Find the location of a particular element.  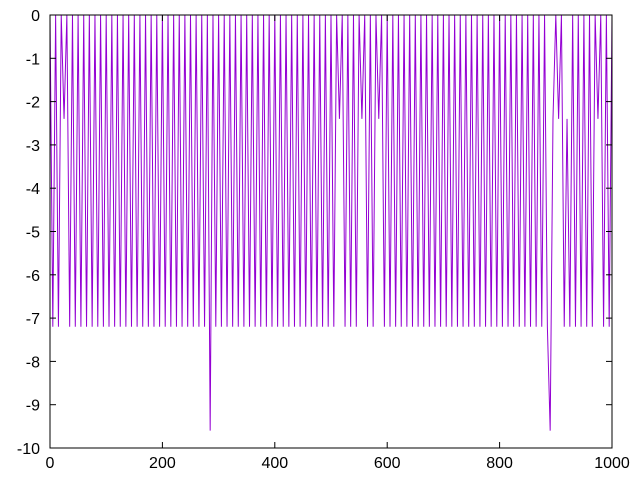

x-tick-label: 600 is located at coordinates (387, 463).